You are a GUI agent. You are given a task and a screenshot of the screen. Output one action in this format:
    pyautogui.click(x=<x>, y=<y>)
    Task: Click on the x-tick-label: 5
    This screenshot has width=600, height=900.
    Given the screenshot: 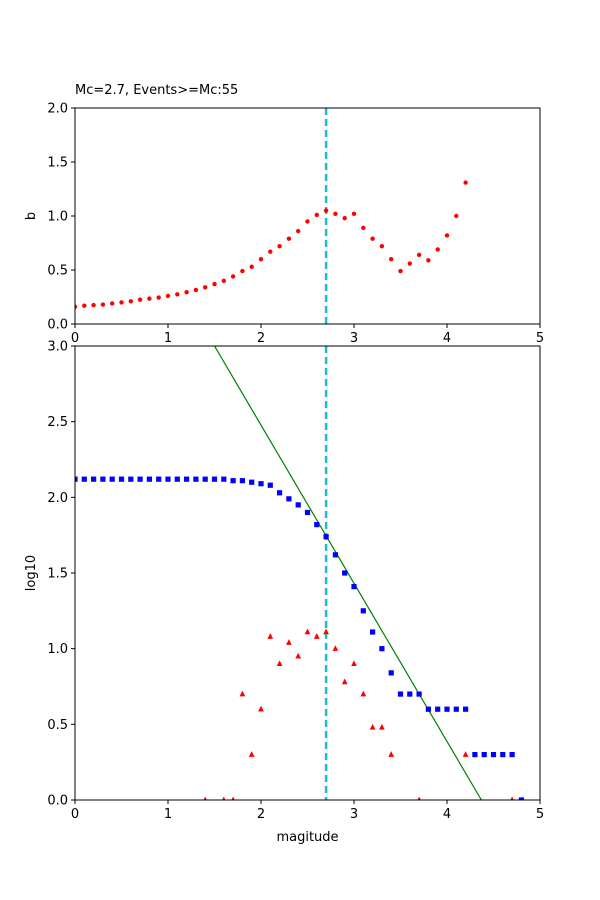 What is the action you would take?
    pyautogui.click(x=540, y=814)
    